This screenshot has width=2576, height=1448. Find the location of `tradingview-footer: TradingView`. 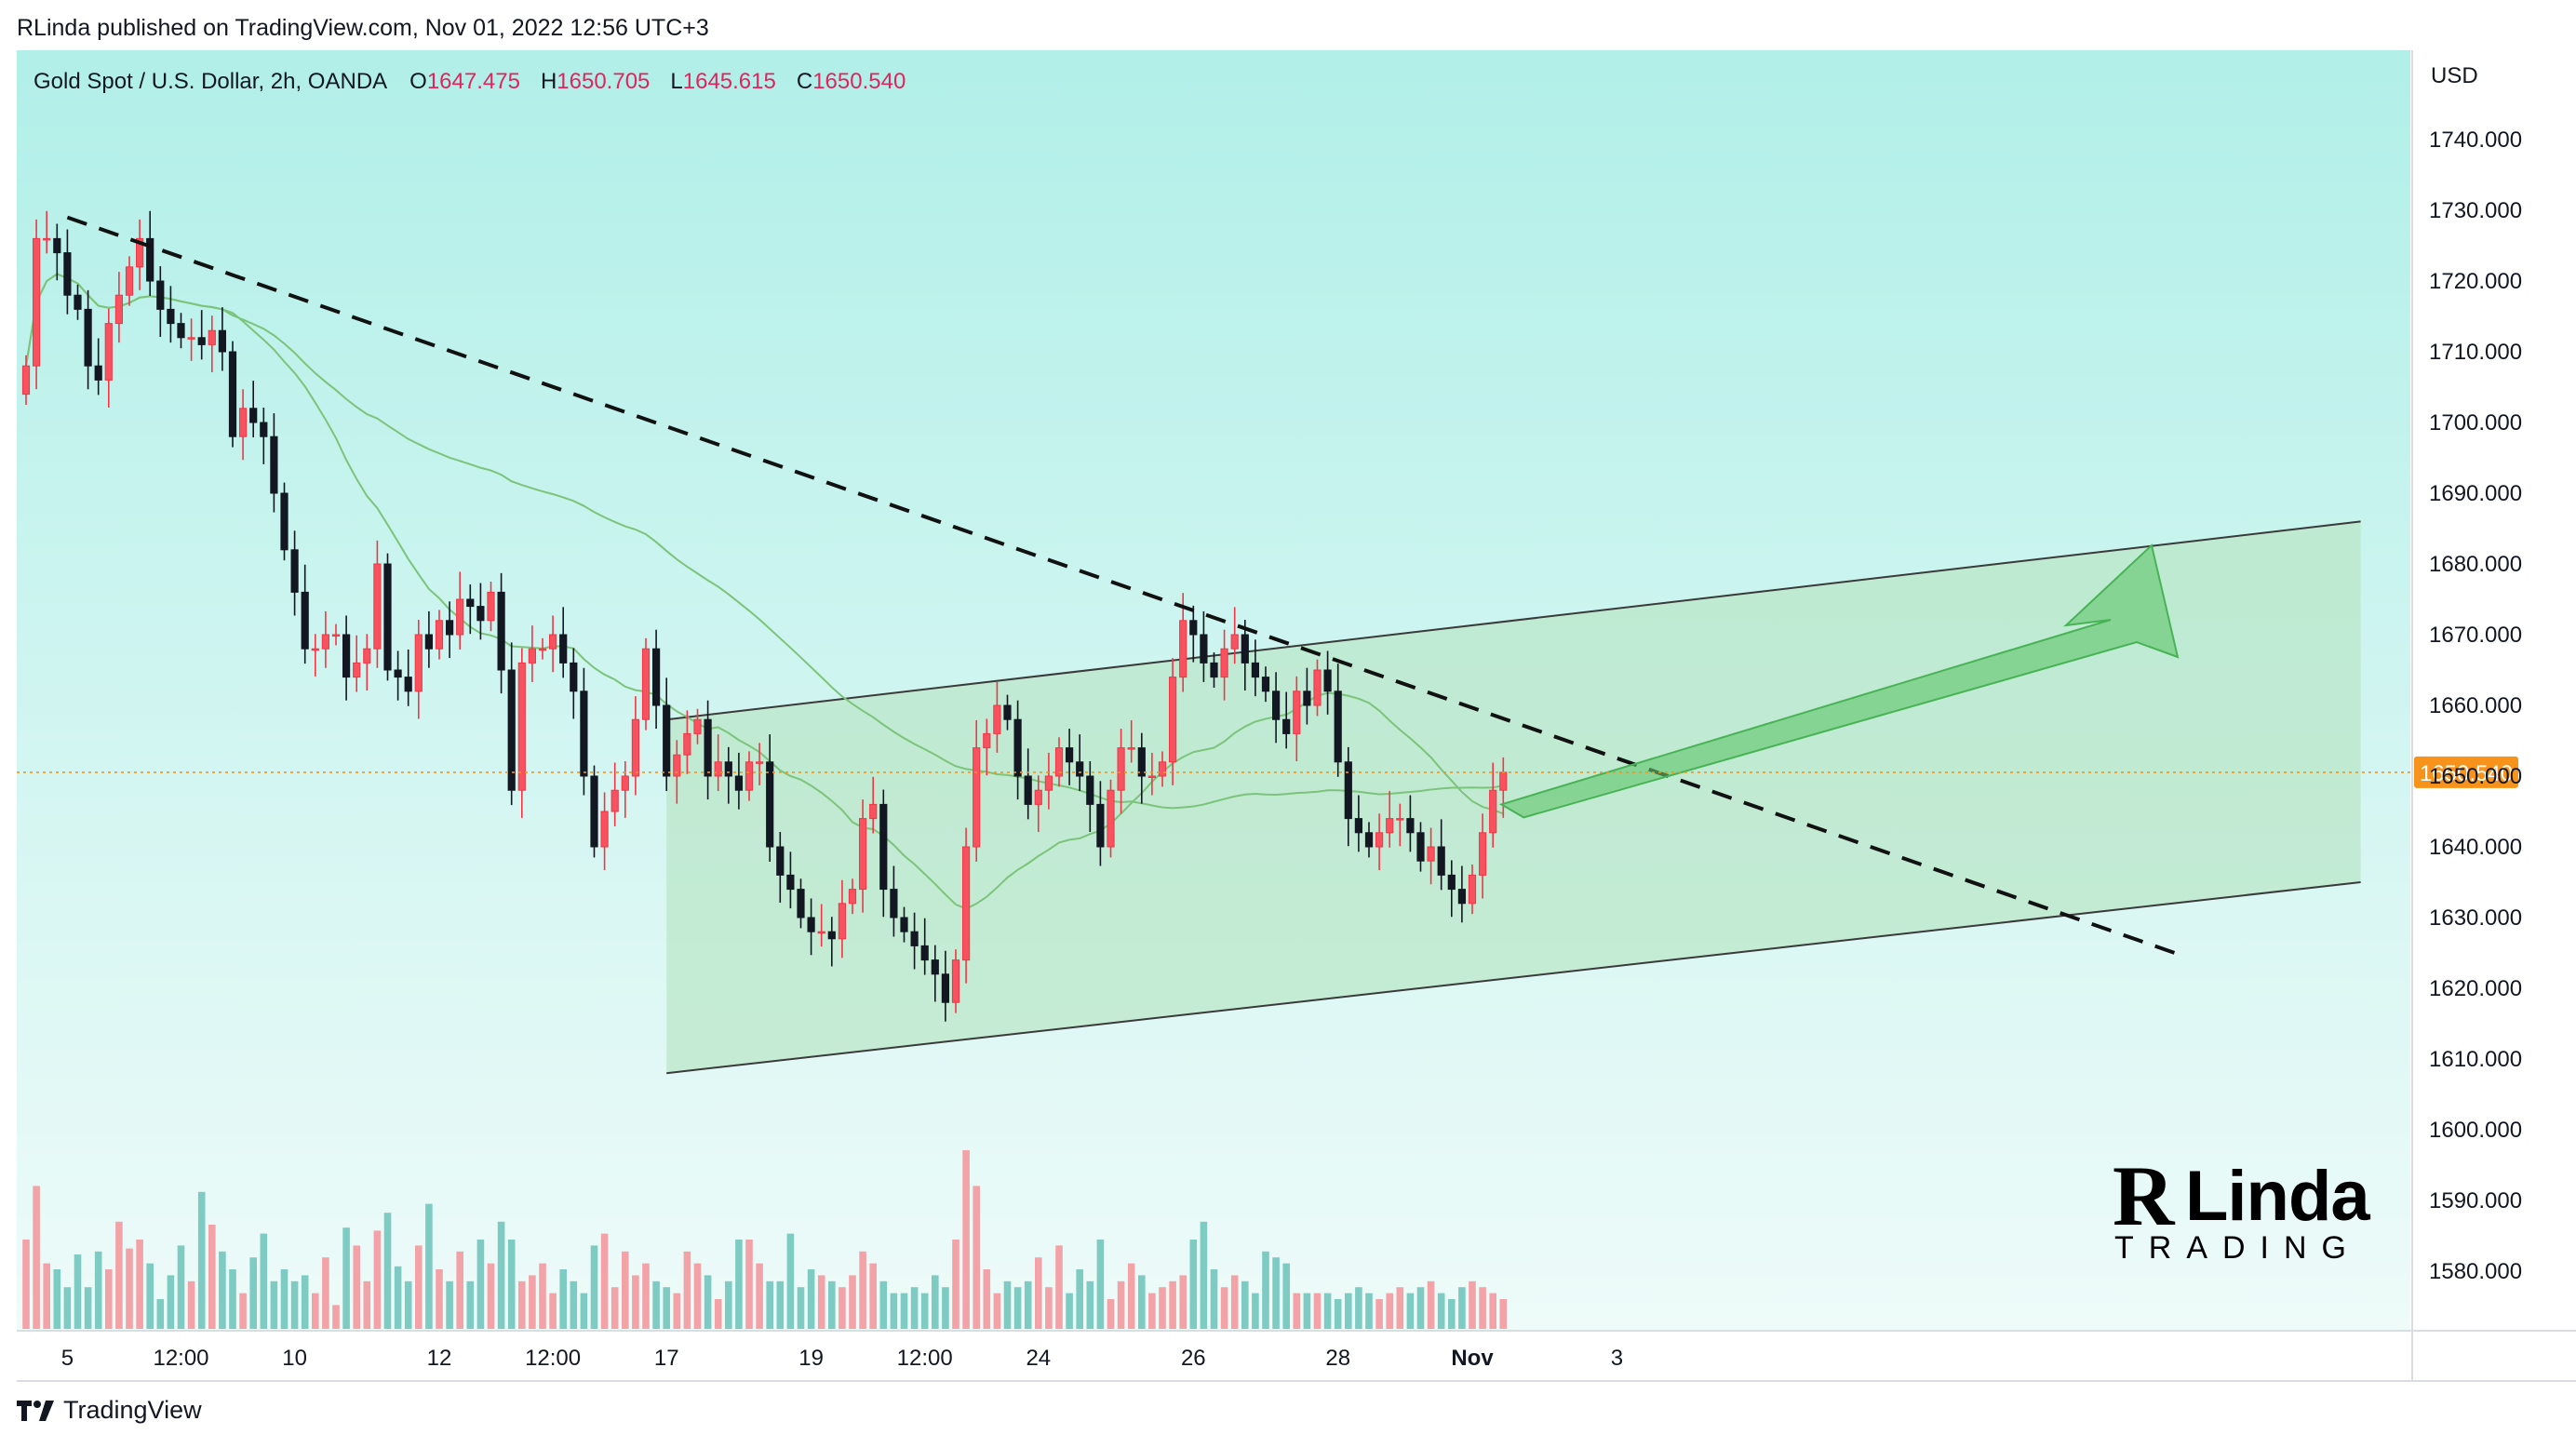

tradingview-footer: TradingView is located at coordinates (109, 1410).